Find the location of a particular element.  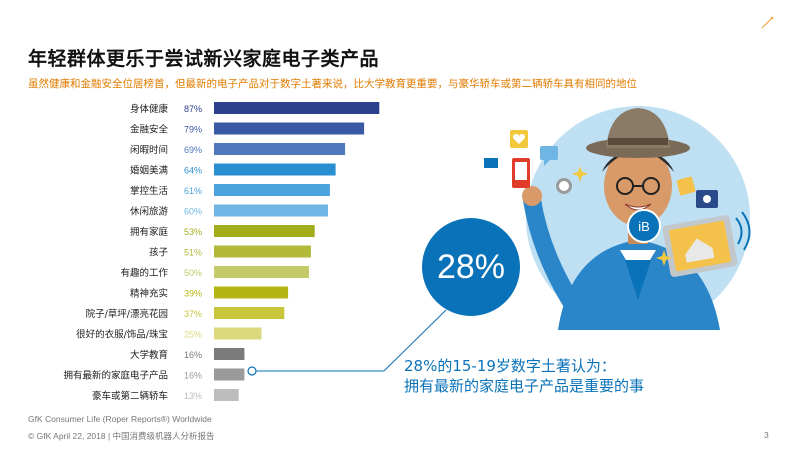

value-label: 39% is located at coordinates (193, 294).